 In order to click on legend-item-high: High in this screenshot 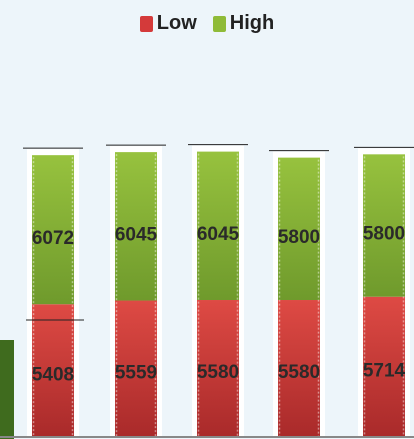, I will do `click(243, 23)`.